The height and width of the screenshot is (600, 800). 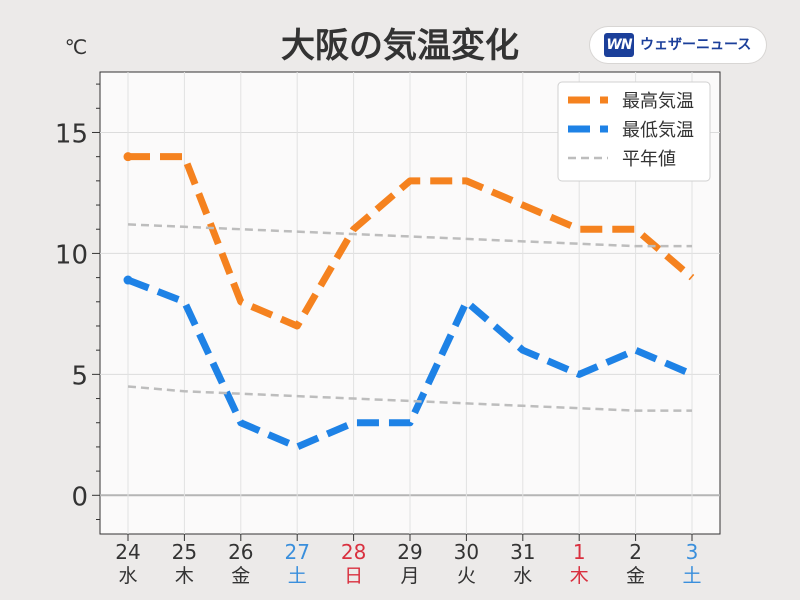 What do you see at coordinates (79, 376) in the screenshot?
I see `y-tick-label: 5` at bounding box center [79, 376].